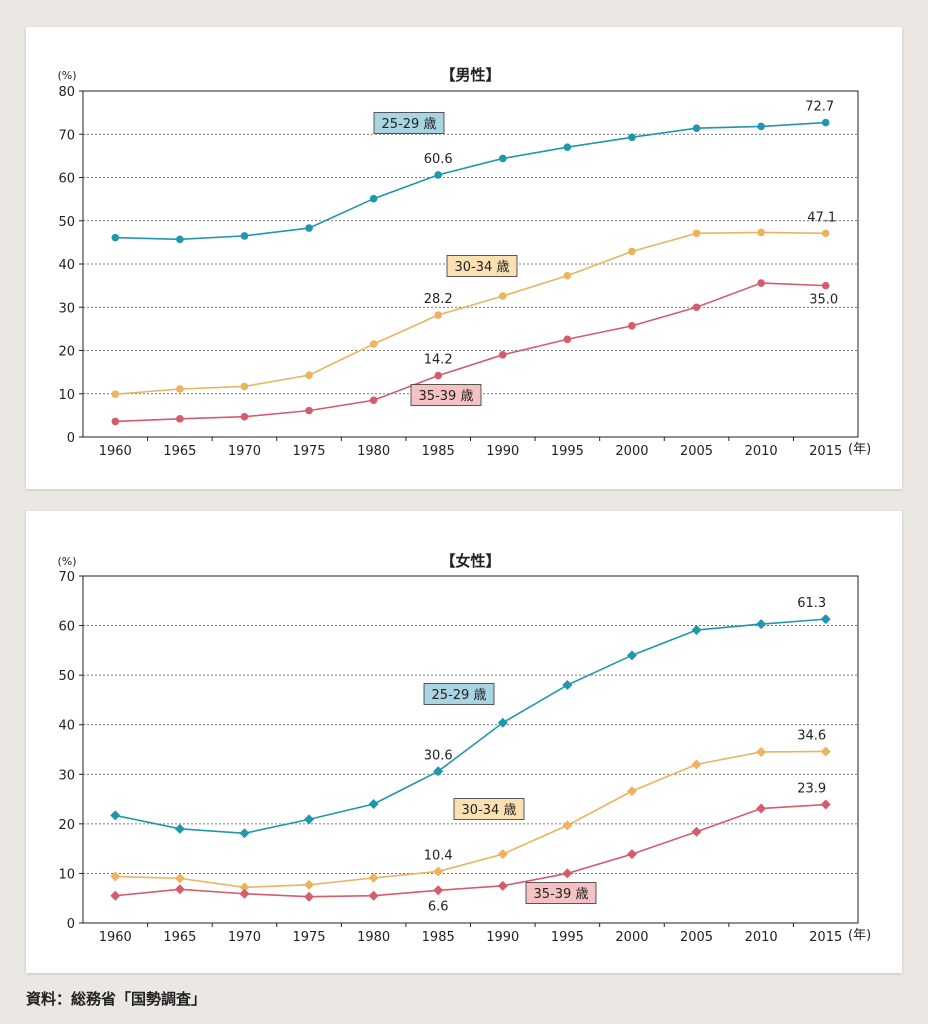 This screenshot has width=928, height=1024. Describe the element at coordinates (438, 360) in the screenshot. I see `data-label: 14.2` at that location.